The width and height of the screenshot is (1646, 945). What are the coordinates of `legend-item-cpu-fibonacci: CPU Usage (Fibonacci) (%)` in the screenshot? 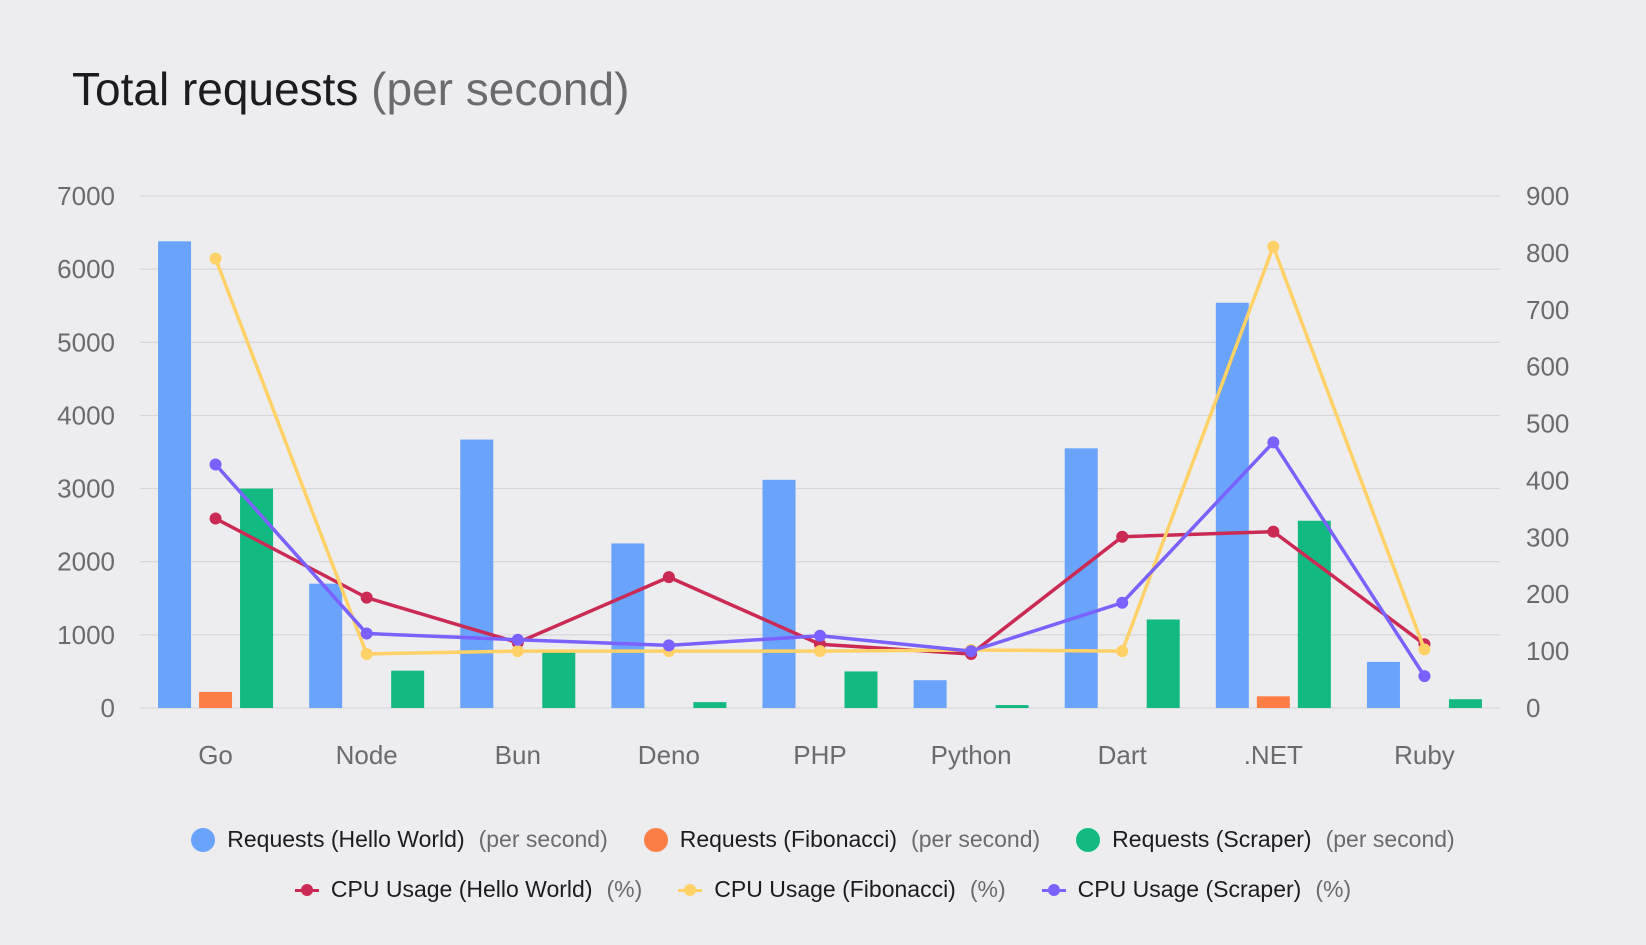 It's located at (842, 889).